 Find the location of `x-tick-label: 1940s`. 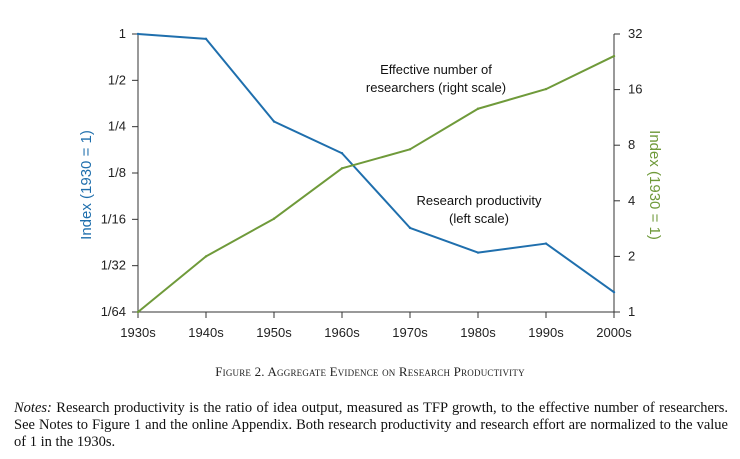

x-tick-label: 1940s is located at coordinates (206, 332).